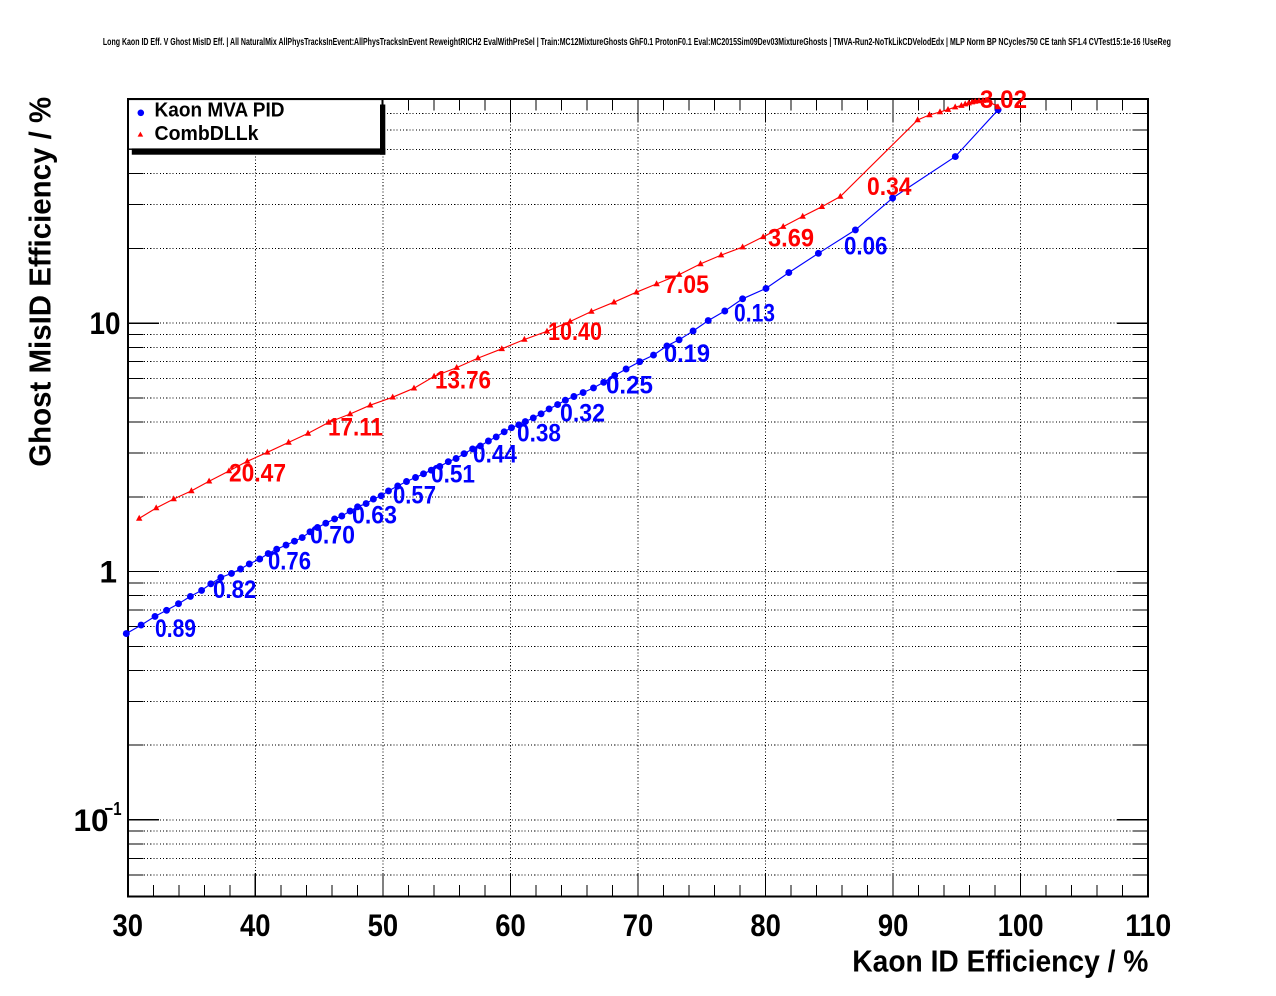  Describe the element at coordinates (113, 808) in the screenshot. I see `svg-text: −1` at that location.